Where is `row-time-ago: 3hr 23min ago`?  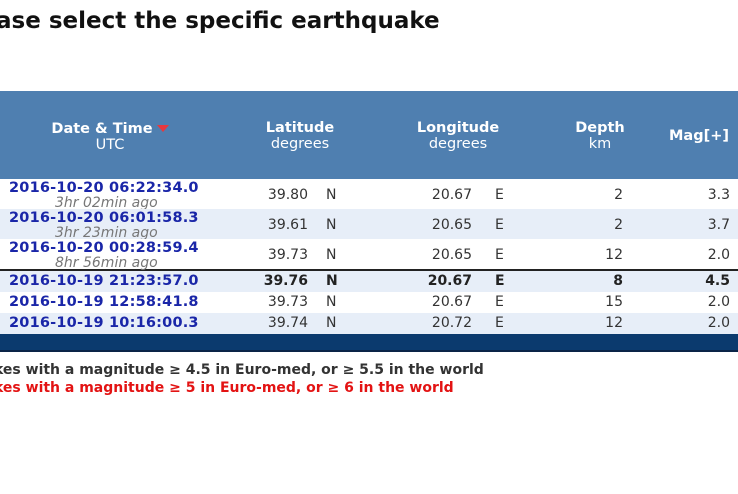 row-time-ago: 3hr 23min ago is located at coordinates (106, 233).